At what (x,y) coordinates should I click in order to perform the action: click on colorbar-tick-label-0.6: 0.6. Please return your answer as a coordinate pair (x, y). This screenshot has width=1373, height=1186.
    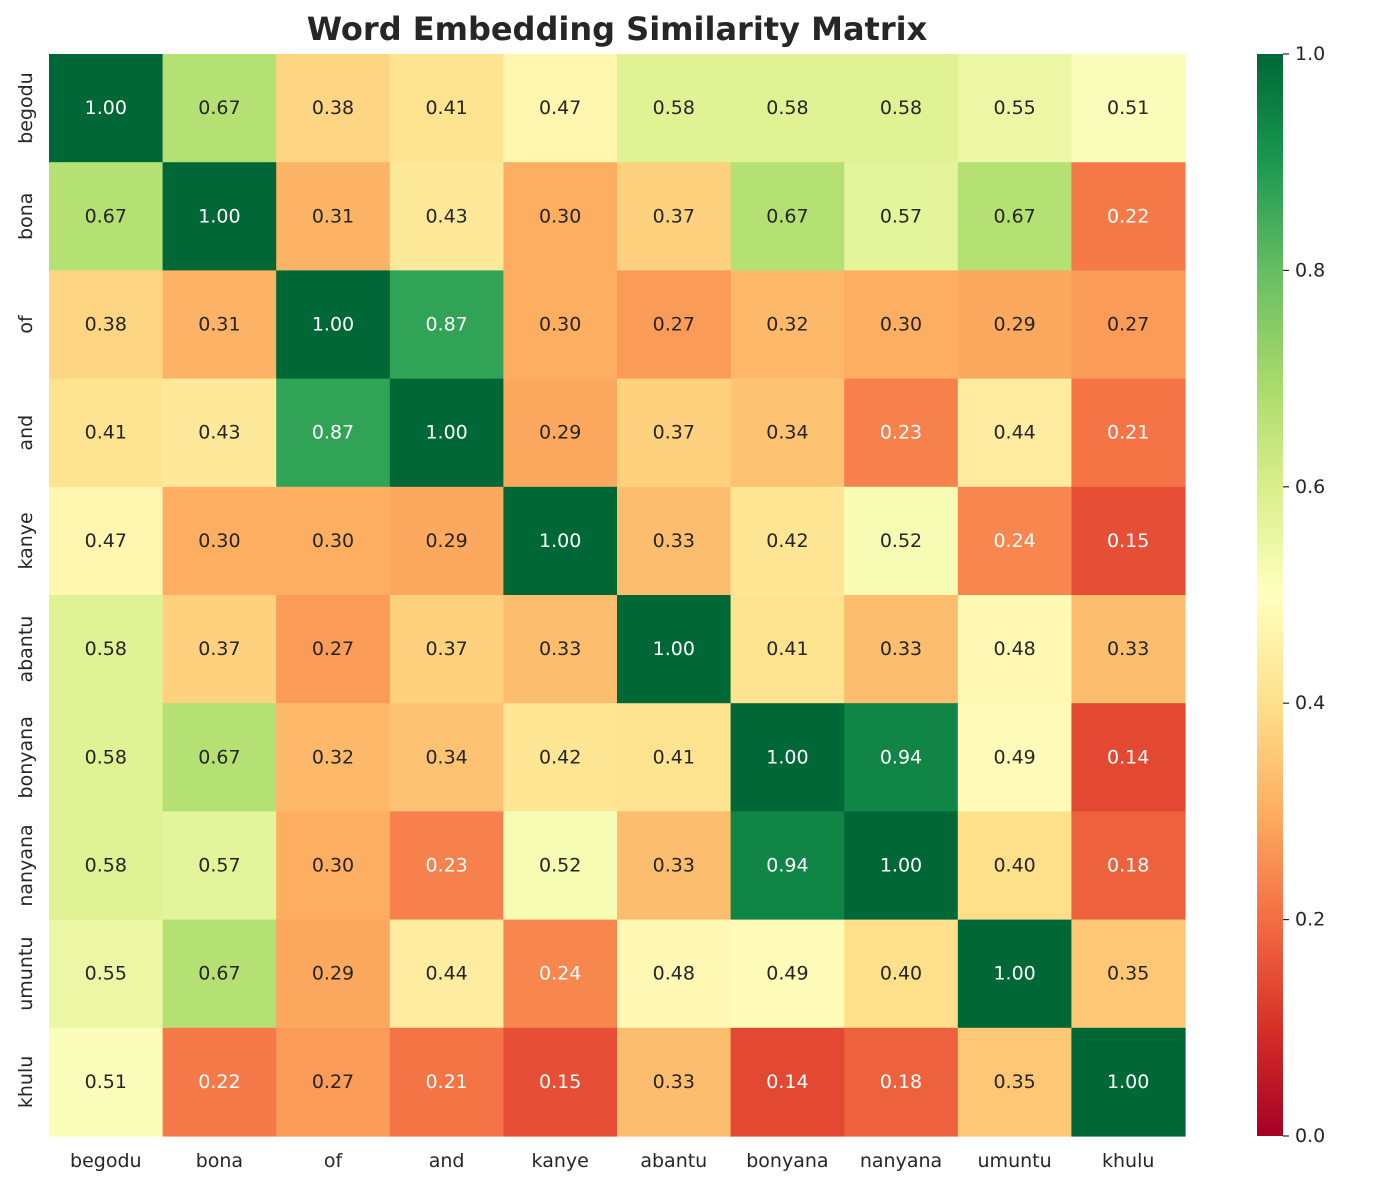
    Looking at the image, I should click on (1310, 487).